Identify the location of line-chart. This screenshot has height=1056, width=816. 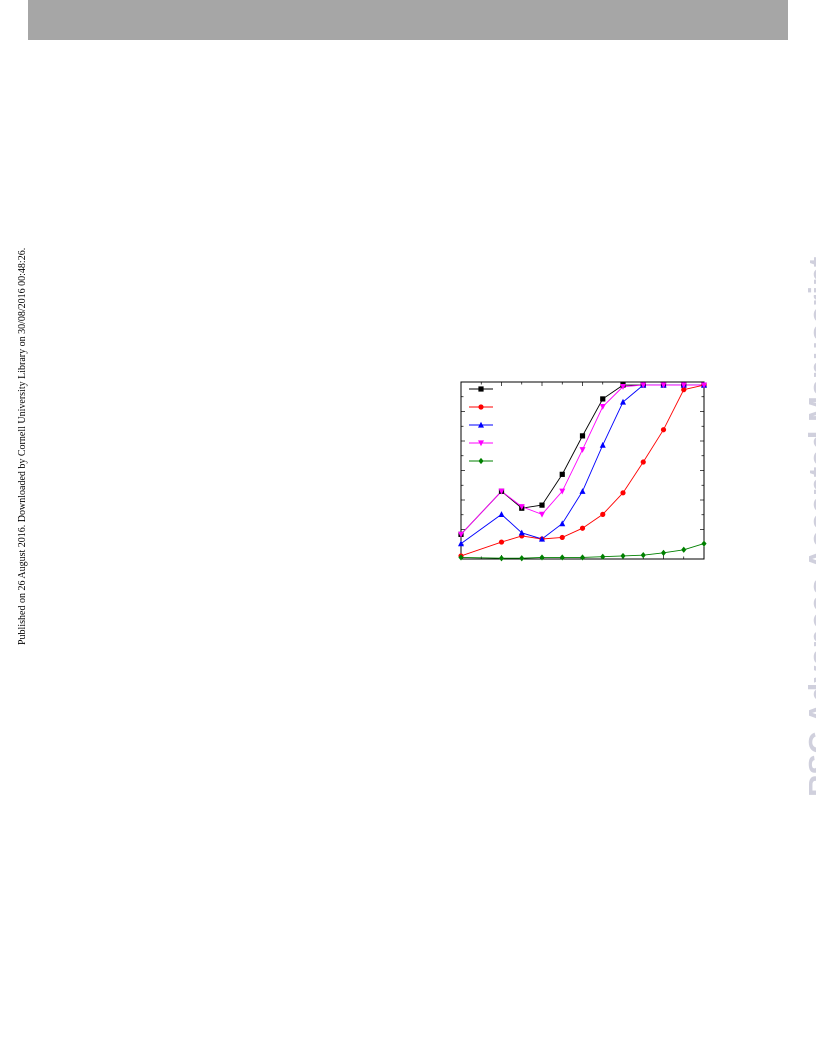
(582, 471).